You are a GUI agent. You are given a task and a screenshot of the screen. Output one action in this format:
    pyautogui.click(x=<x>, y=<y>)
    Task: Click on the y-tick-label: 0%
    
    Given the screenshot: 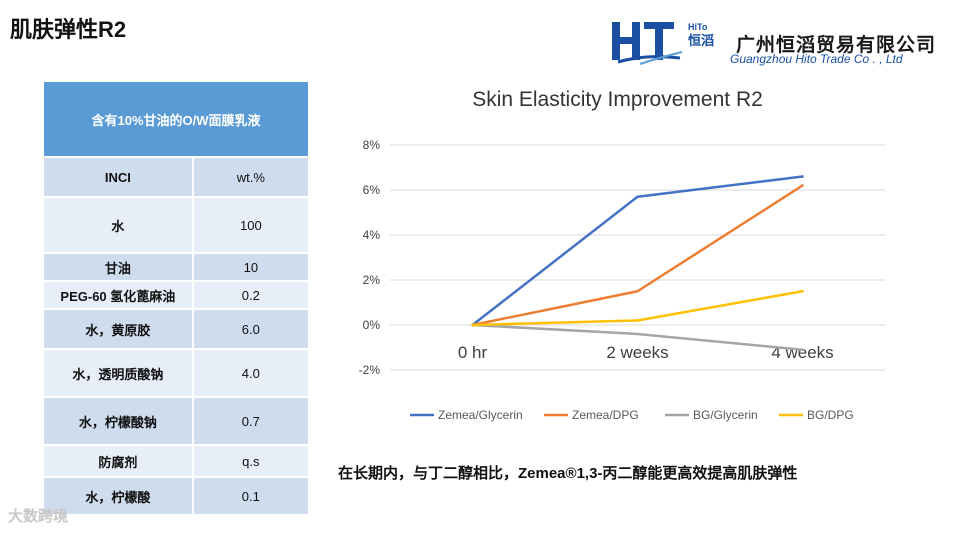 What is the action you would take?
    pyautogui.click(x=372, y=325)
    